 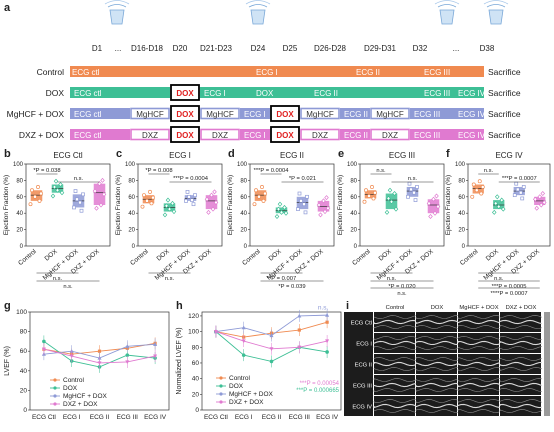 What do you see at coordinates (291, 287) in the screenshot?
I see `significance-label: *P = 0.039` at bounding box center [291, 287].